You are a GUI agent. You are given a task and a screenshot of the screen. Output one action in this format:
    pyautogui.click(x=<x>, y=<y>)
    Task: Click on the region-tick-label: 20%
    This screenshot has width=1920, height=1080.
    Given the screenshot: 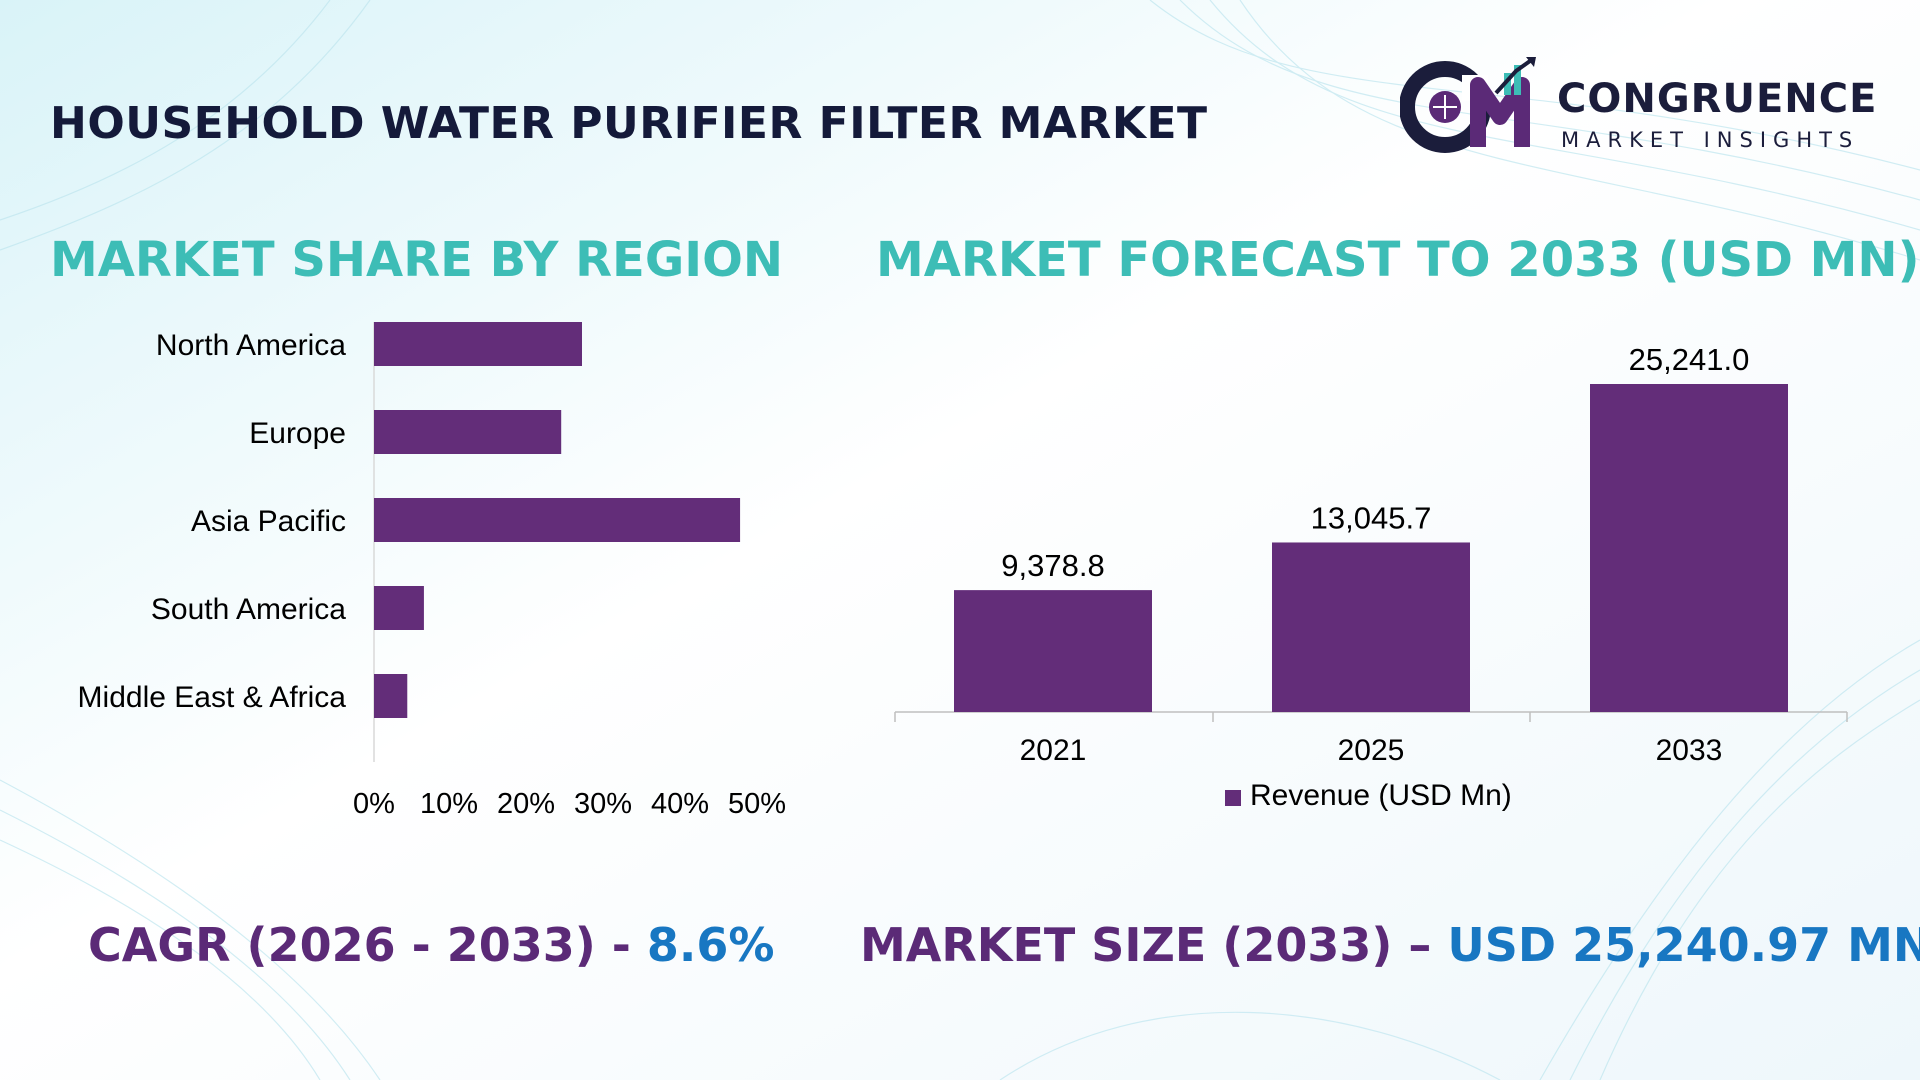 What is the action you would take?
    pyautogui.click(x=526, y=804)
    